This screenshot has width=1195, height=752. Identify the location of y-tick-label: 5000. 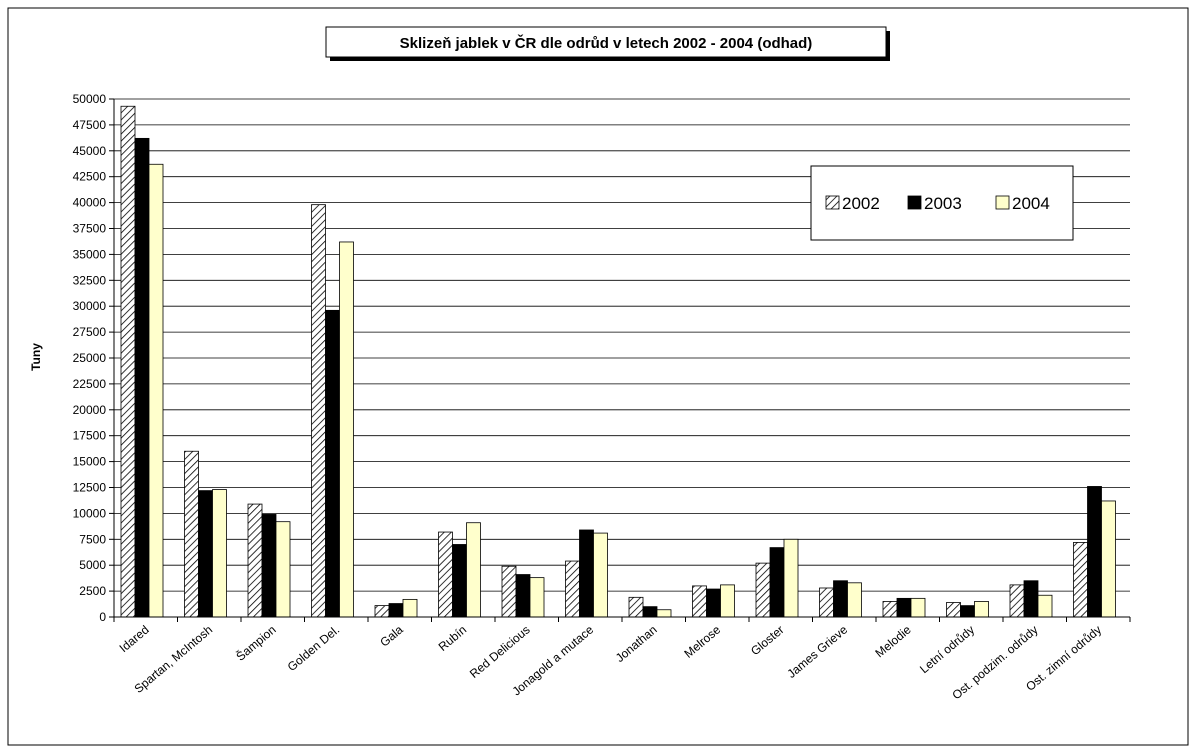
(92, 565).